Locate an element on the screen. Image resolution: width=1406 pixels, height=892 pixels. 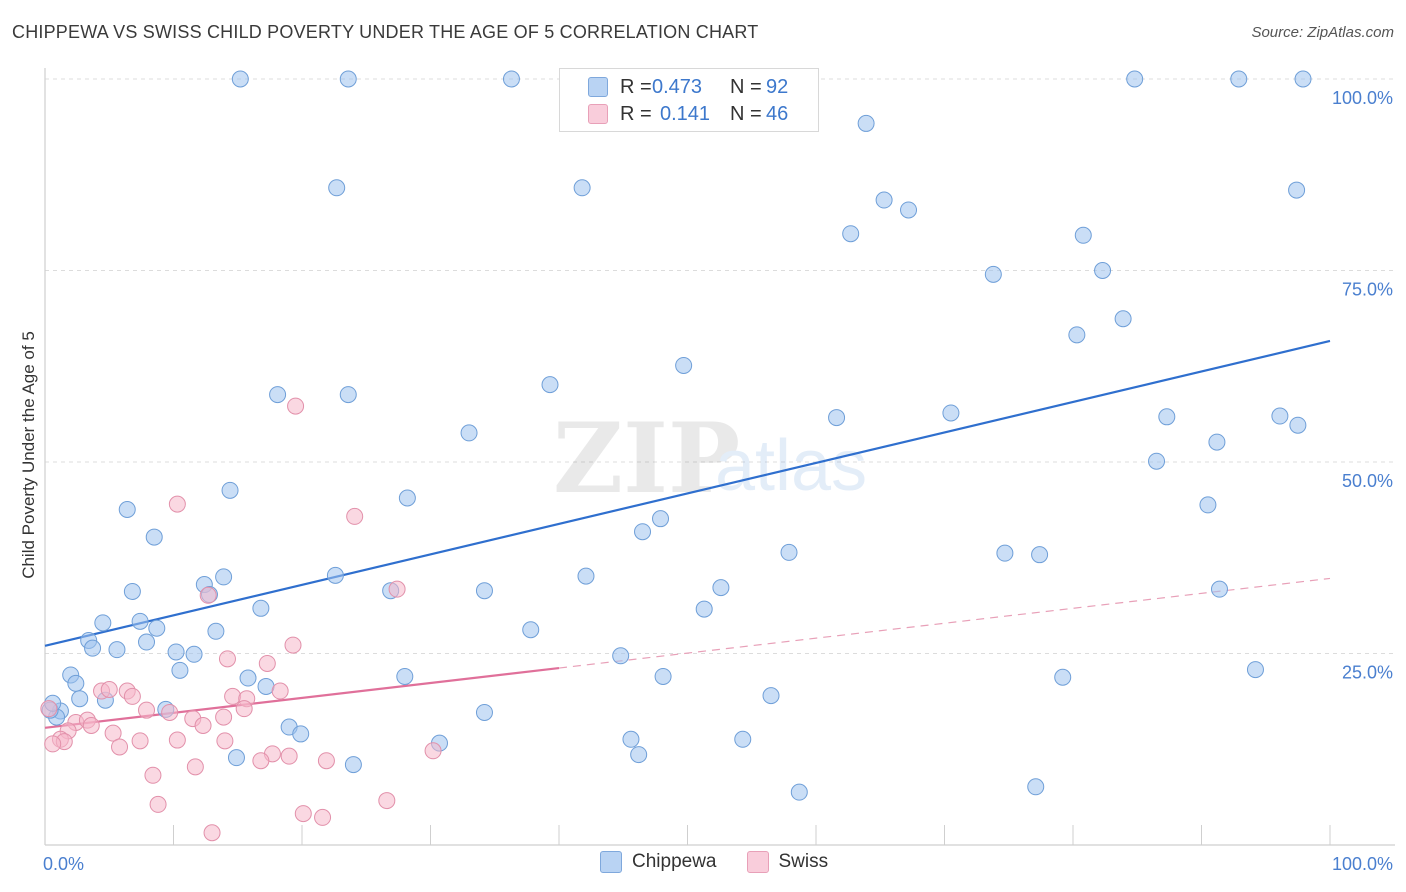
legend: R = 0.473 N = 92 R = 0.141 N = 46 is located at coordinates (689, 100).